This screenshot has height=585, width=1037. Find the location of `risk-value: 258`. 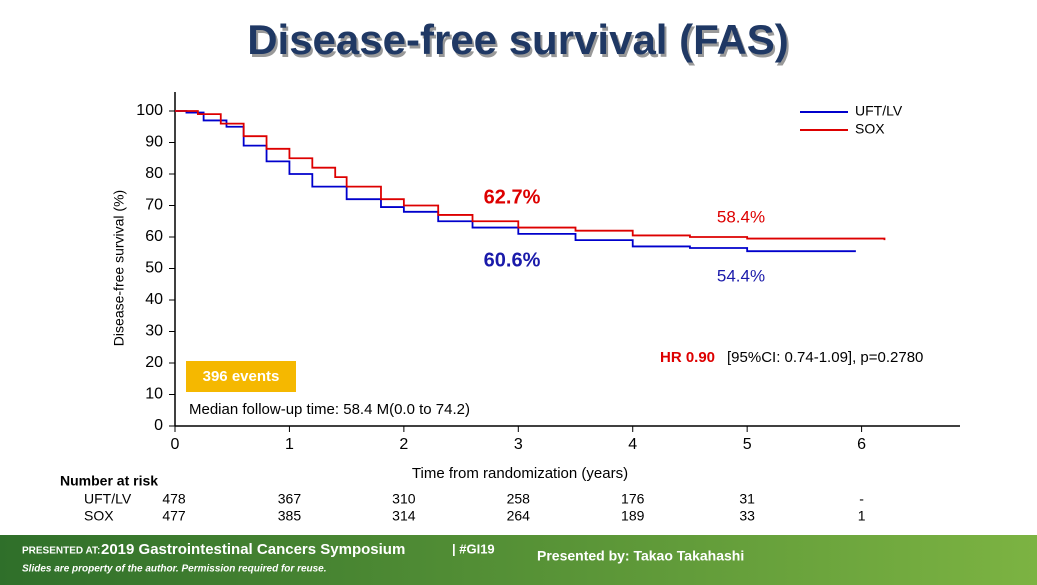

risk-value: 258 is located at coordinates (519, 499).